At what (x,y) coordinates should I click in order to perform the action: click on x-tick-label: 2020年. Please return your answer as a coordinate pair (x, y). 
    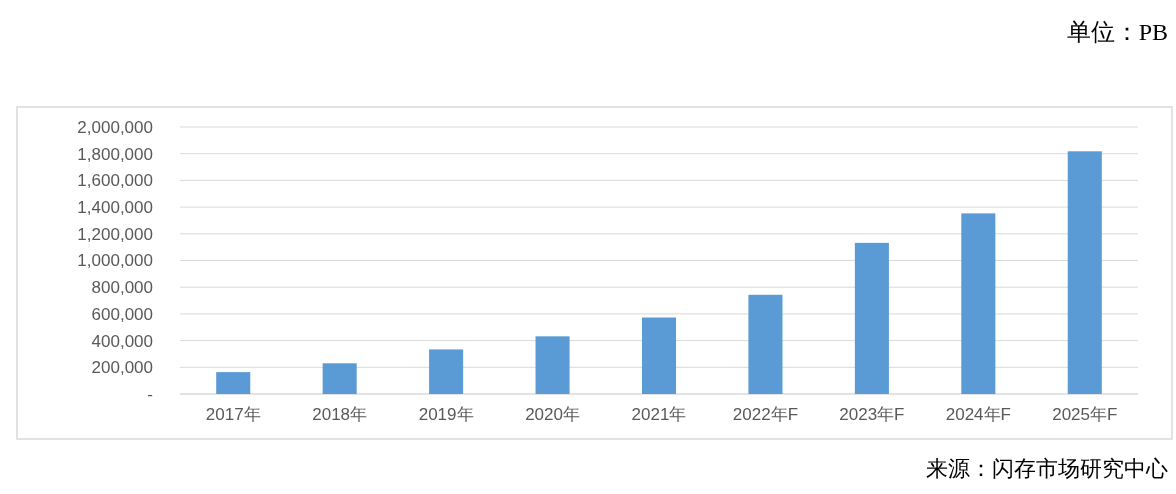
    Looking at the image, I should click on (552, 414).